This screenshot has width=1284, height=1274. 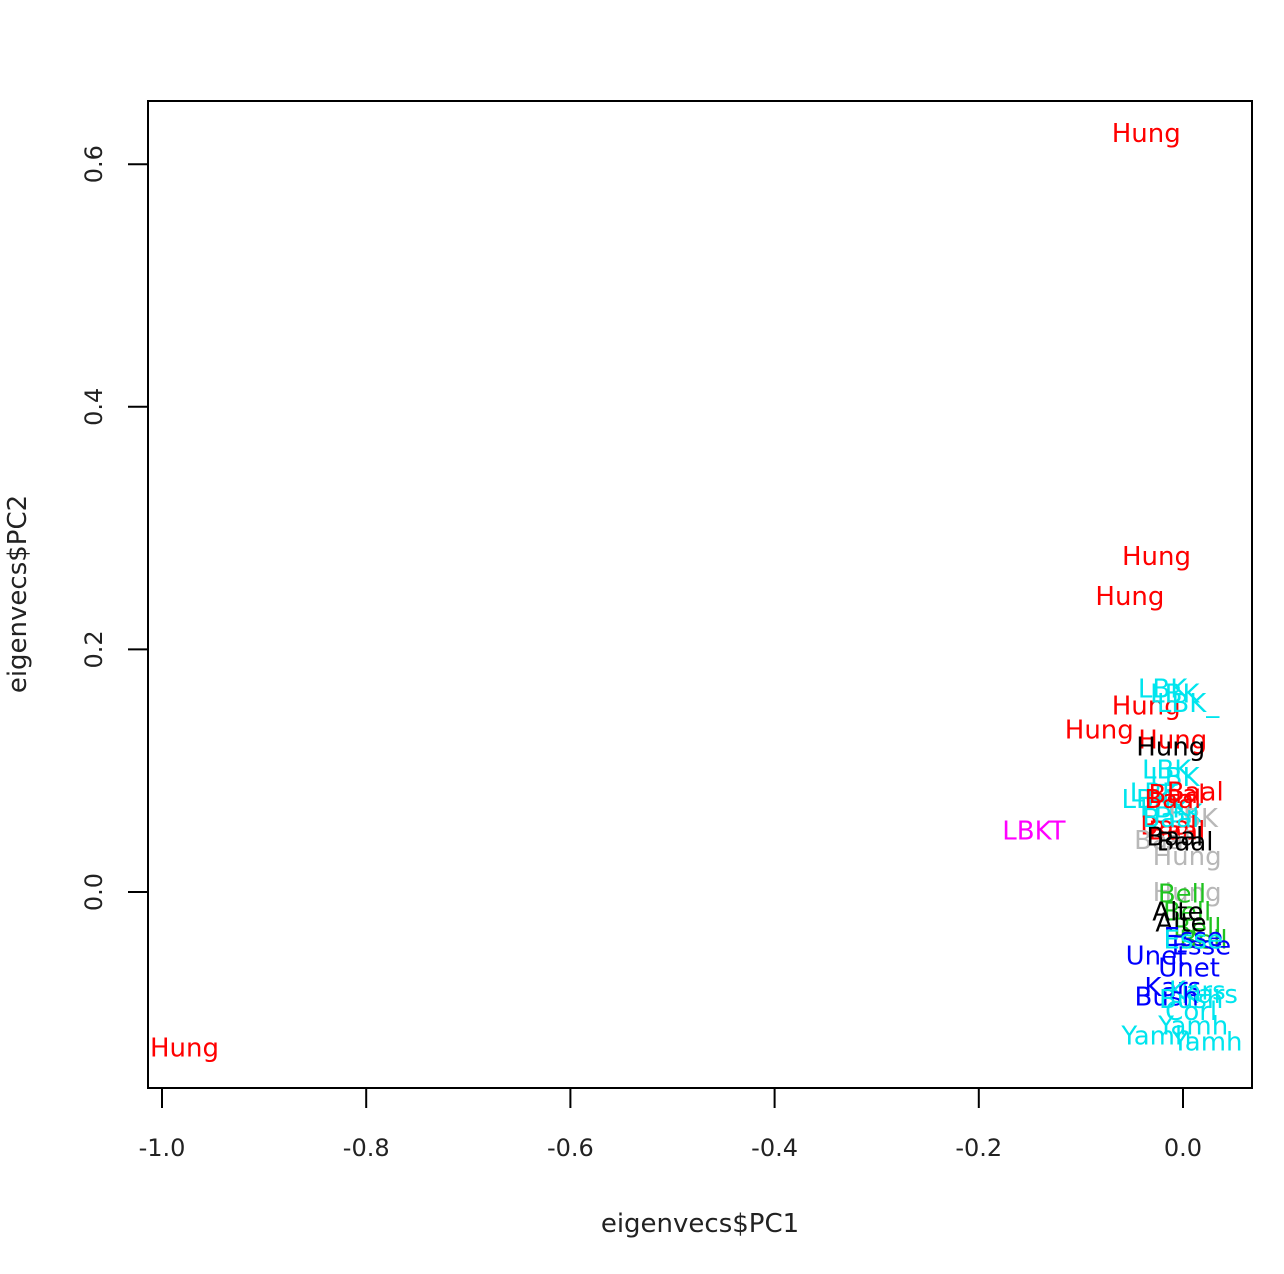 What do you see at coordinates (978, 1148) in the screenshot?
I see `x-tick-label: -0.2` at bounding box center [978, 1148].